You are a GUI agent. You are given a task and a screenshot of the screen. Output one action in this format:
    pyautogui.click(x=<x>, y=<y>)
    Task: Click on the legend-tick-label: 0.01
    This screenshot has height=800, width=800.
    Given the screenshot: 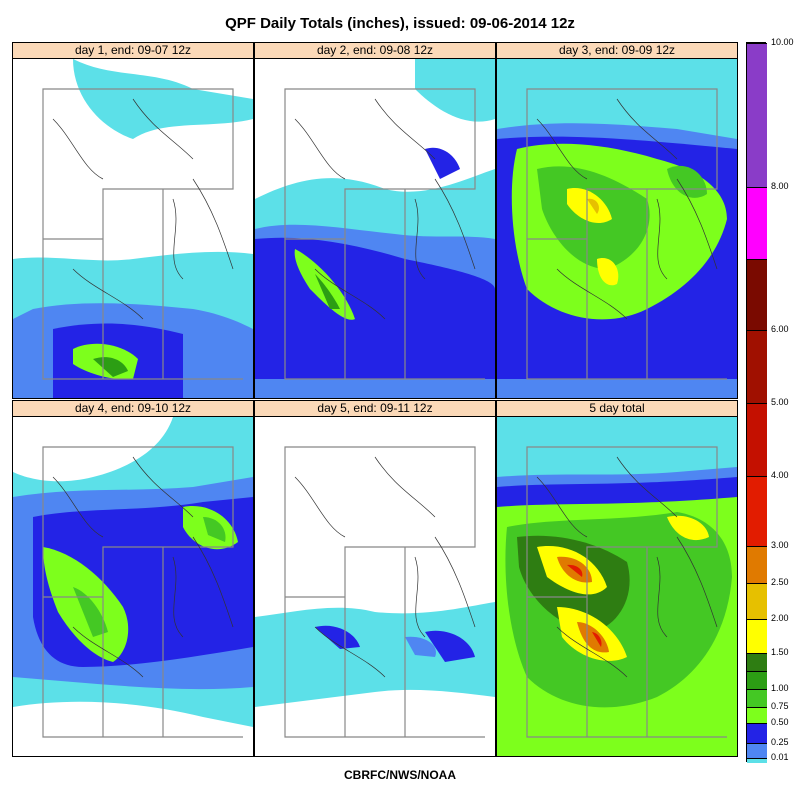 What is the action you would take?
    pyautogui.click(x=780, y=757)
    